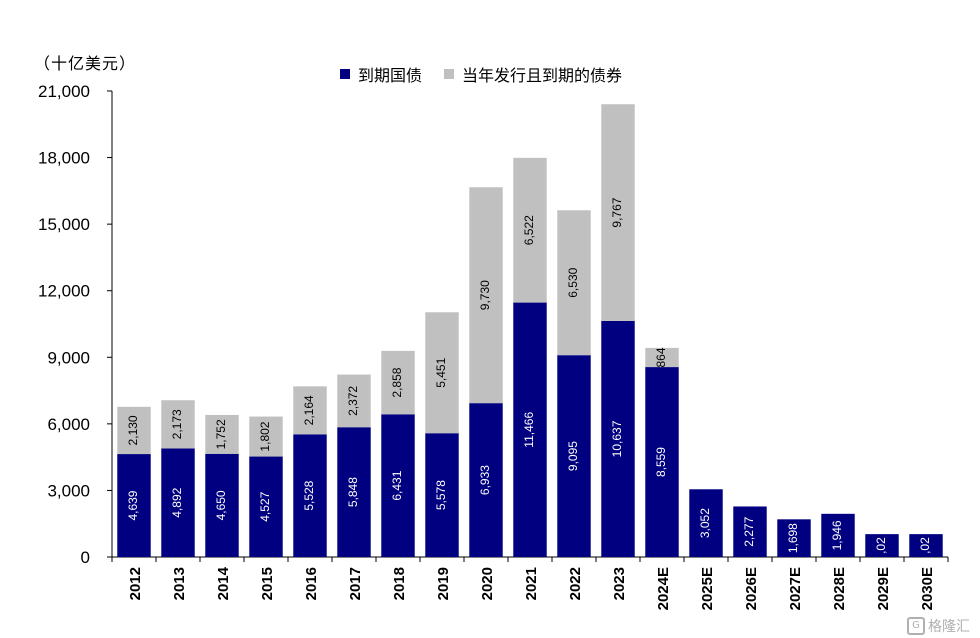 The width and height of the screenshot is (980, 638). What do you see at coordinates (949, 627) in the screenshot?
I see `watermark-text: 格隆汇` at bounding box center [949, 627].